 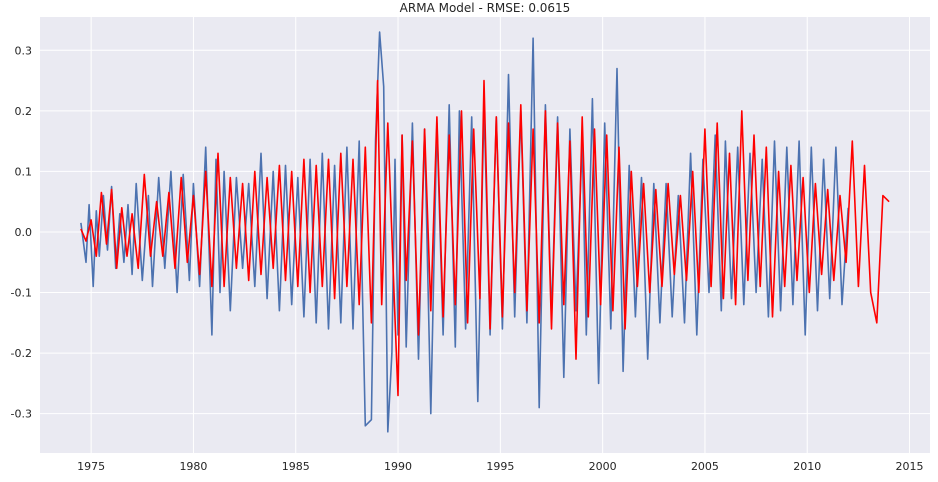 I want to click on x-axis: 1975 1980 1985 1990 1995 2000 2005 2010 2015, so click(x=500, y=466).